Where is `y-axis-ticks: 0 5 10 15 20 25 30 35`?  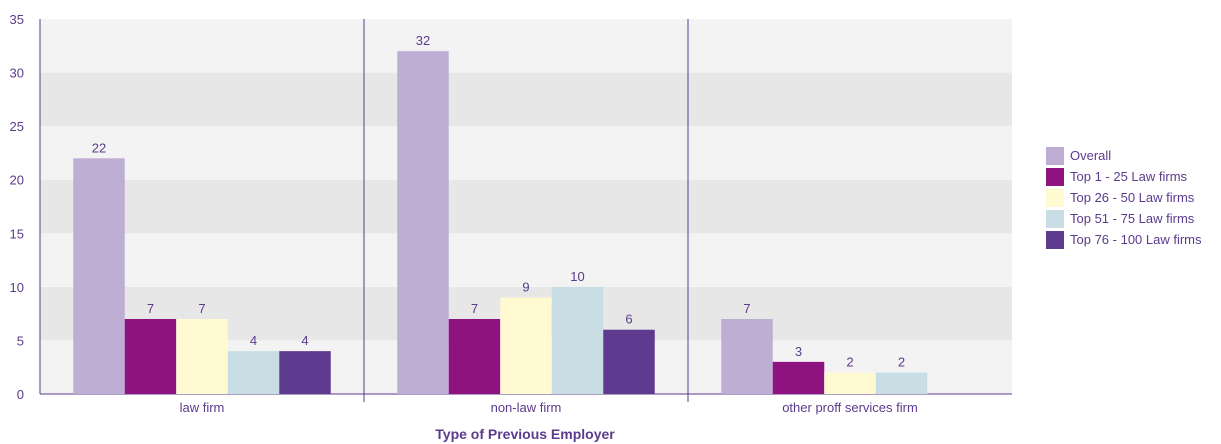
y-axis-ticks: 0 5 10 15 20 25 30 35 is located at coordinates (17, 207).